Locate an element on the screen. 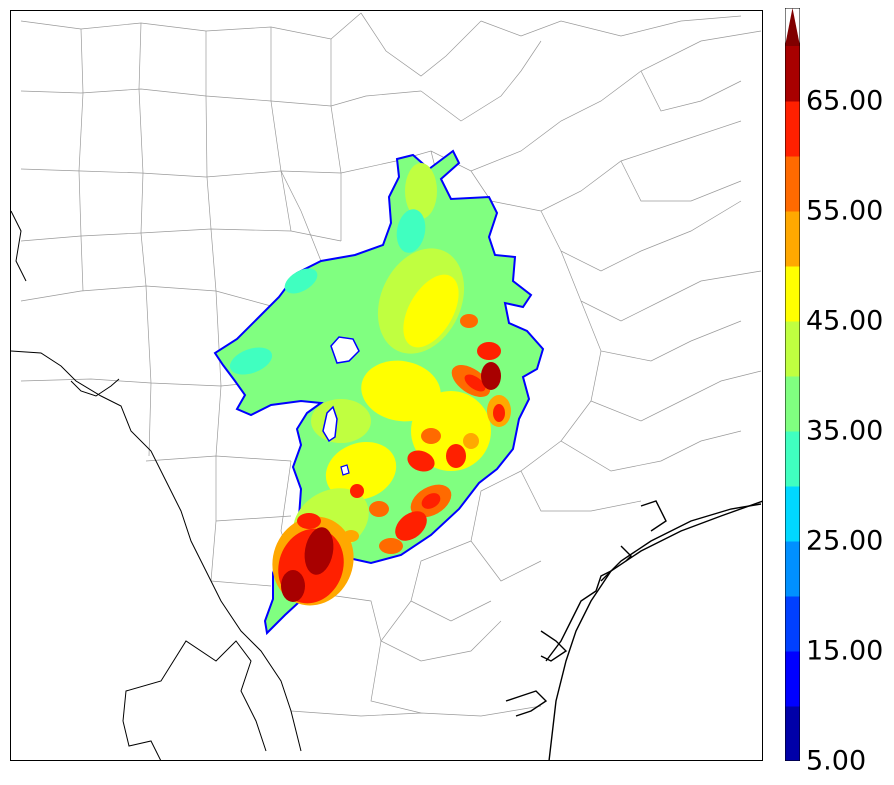  colorbar-label-25: 25.00 is located at coordinates (845, 541).